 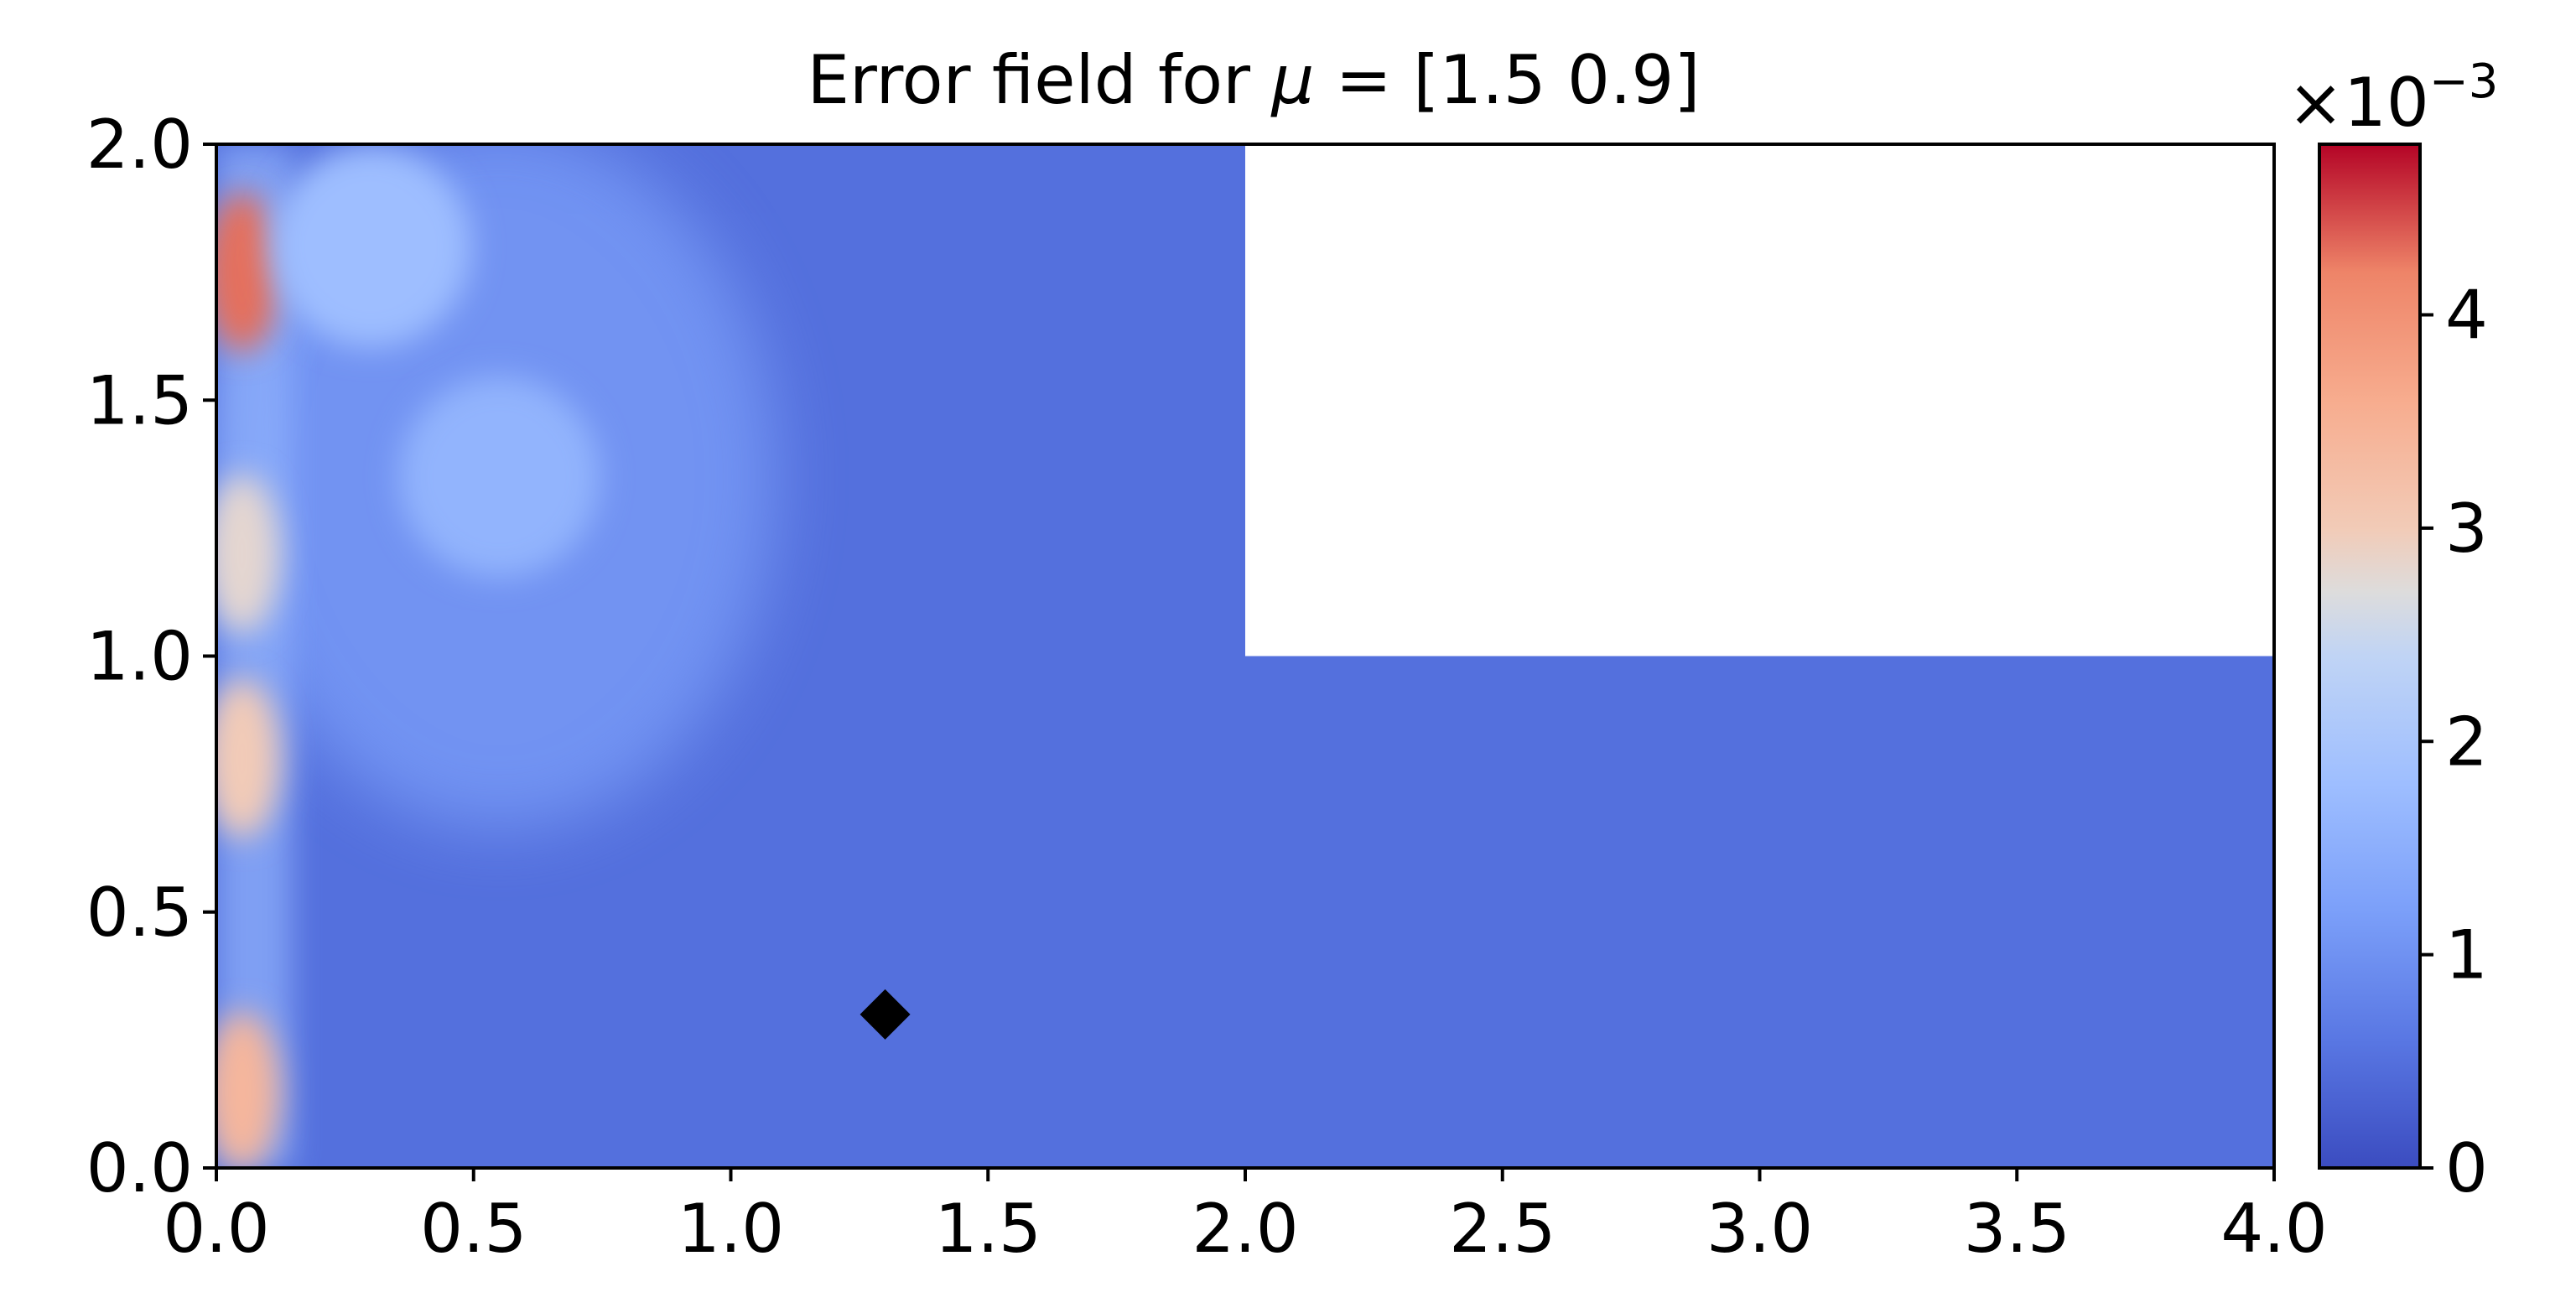 What do you see at coordinates (1507, 80) in the screenshot?
I see `title-suffix: = [1.5 0.9]` at bounding box center [1507, 80].